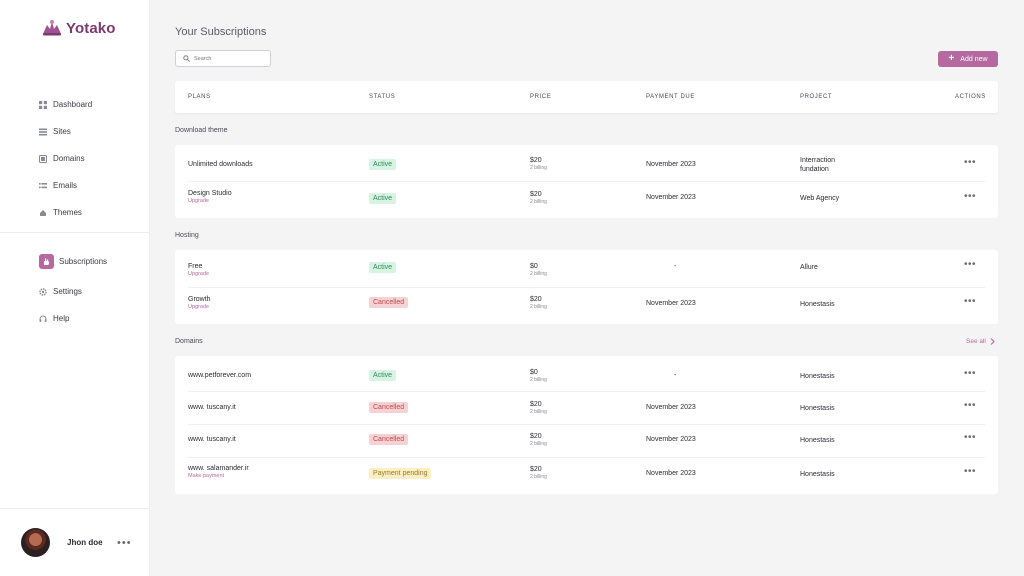 This screenshot has width=1024, height=576. Describe the element at coordinates (968, 59) in the screenshot. I see `add-new-button: + Add new` at that location.